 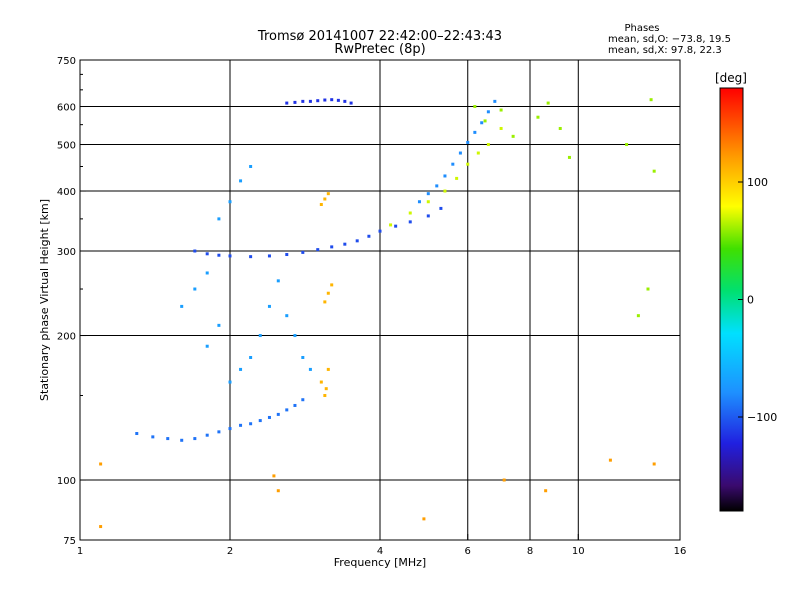 What do you see at coordinates (66, 252) in the screenshot?
I see `y-tick-label: 300` at bounding box center [66, 252].